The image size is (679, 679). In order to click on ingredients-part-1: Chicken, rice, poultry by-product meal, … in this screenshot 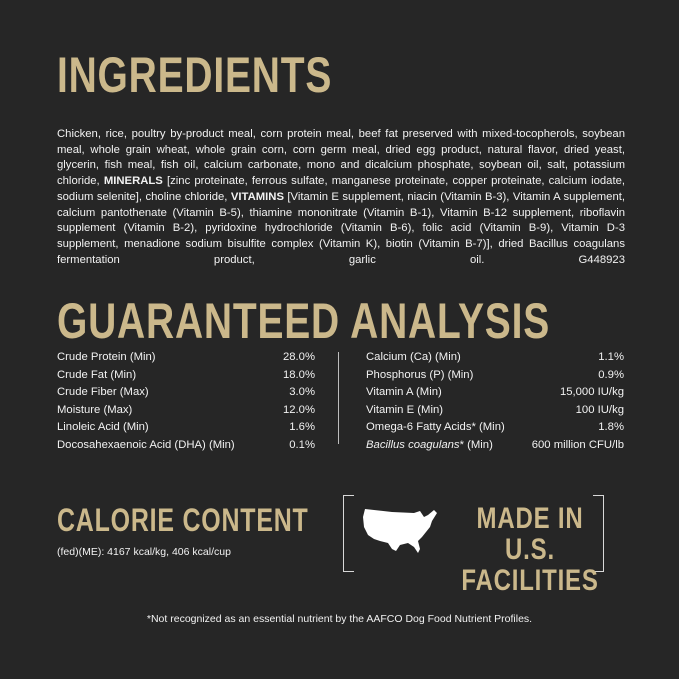, I will do `click(341, 158)`.